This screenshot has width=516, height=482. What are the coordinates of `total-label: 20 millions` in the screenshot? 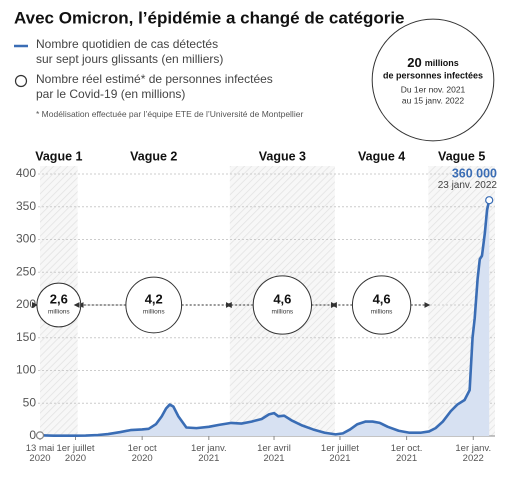 It's located at (432, 62).